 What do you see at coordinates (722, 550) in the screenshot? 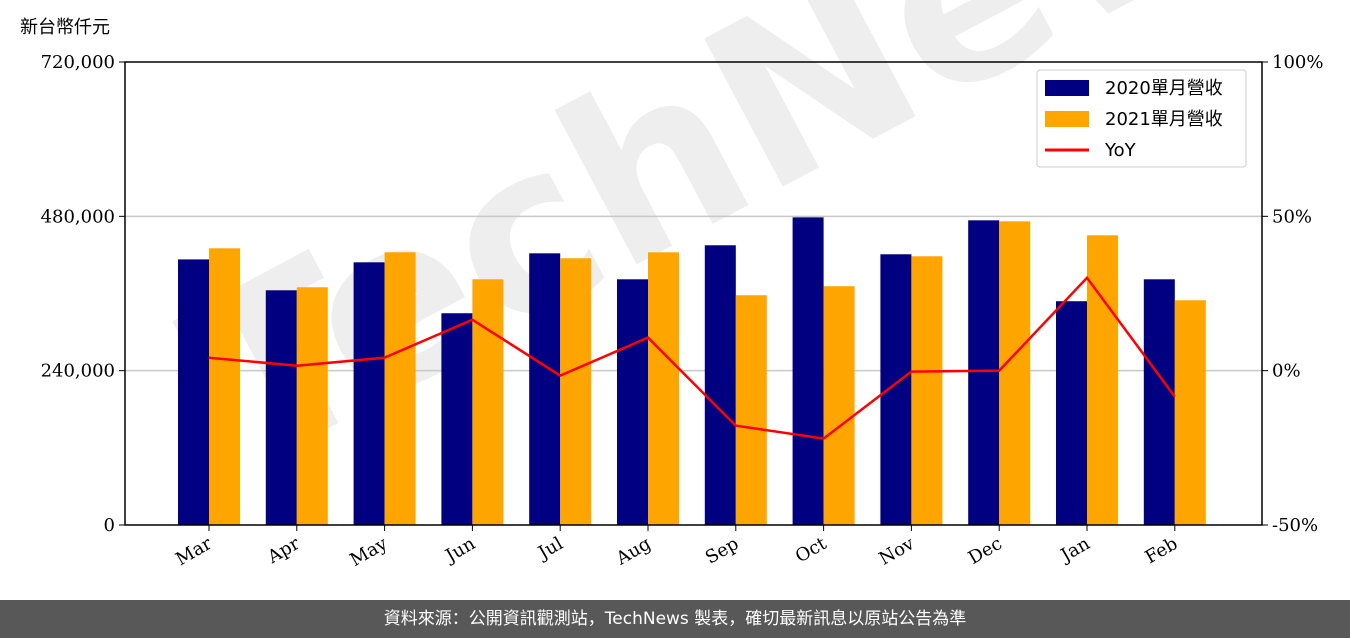
I see `x-tick-label: Sep` at bounding box center [722, 550].